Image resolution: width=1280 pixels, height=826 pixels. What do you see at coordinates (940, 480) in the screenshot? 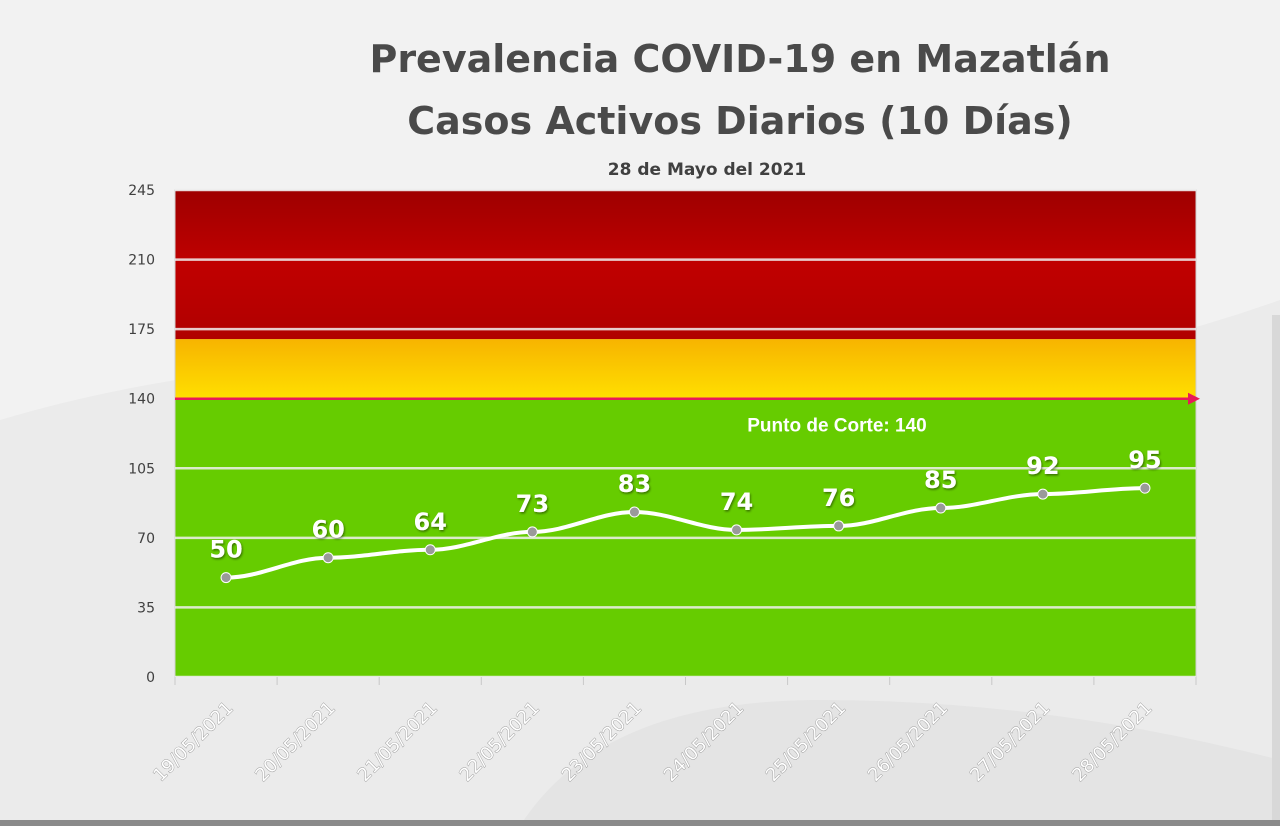
I see `data-label: 85` at bounding box center [940, 480].